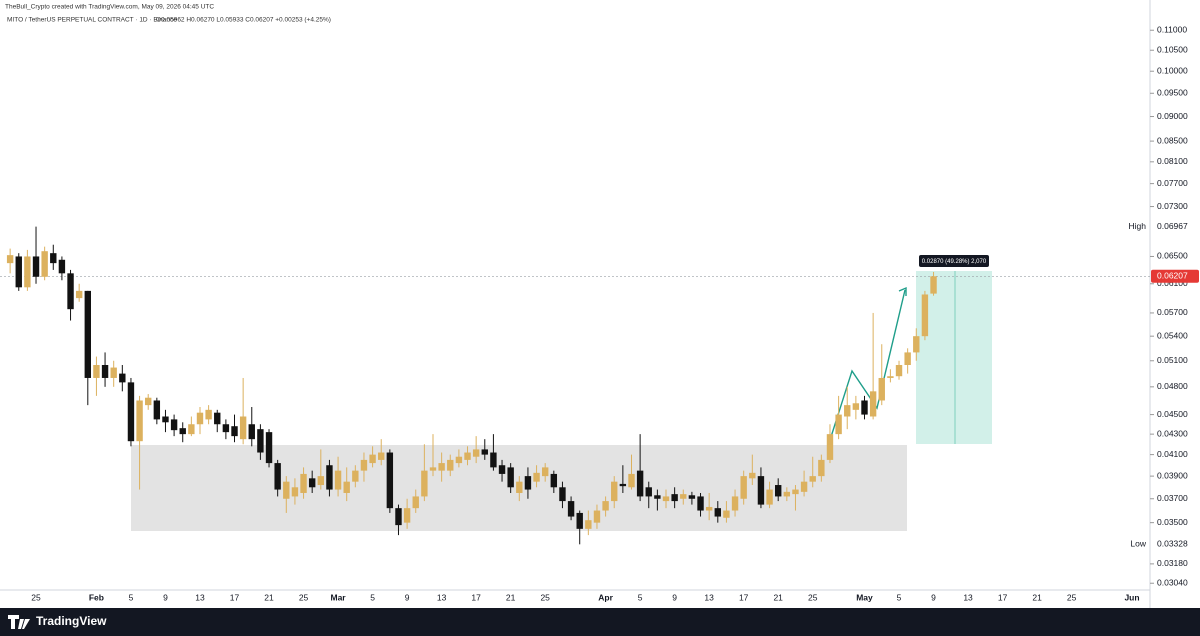 This screenshot has height=636, width=1200. What do you see at coordinates (968, 597) in the screenshot?
I see `x-tick-label: 13` at bounding box center [968, 597].